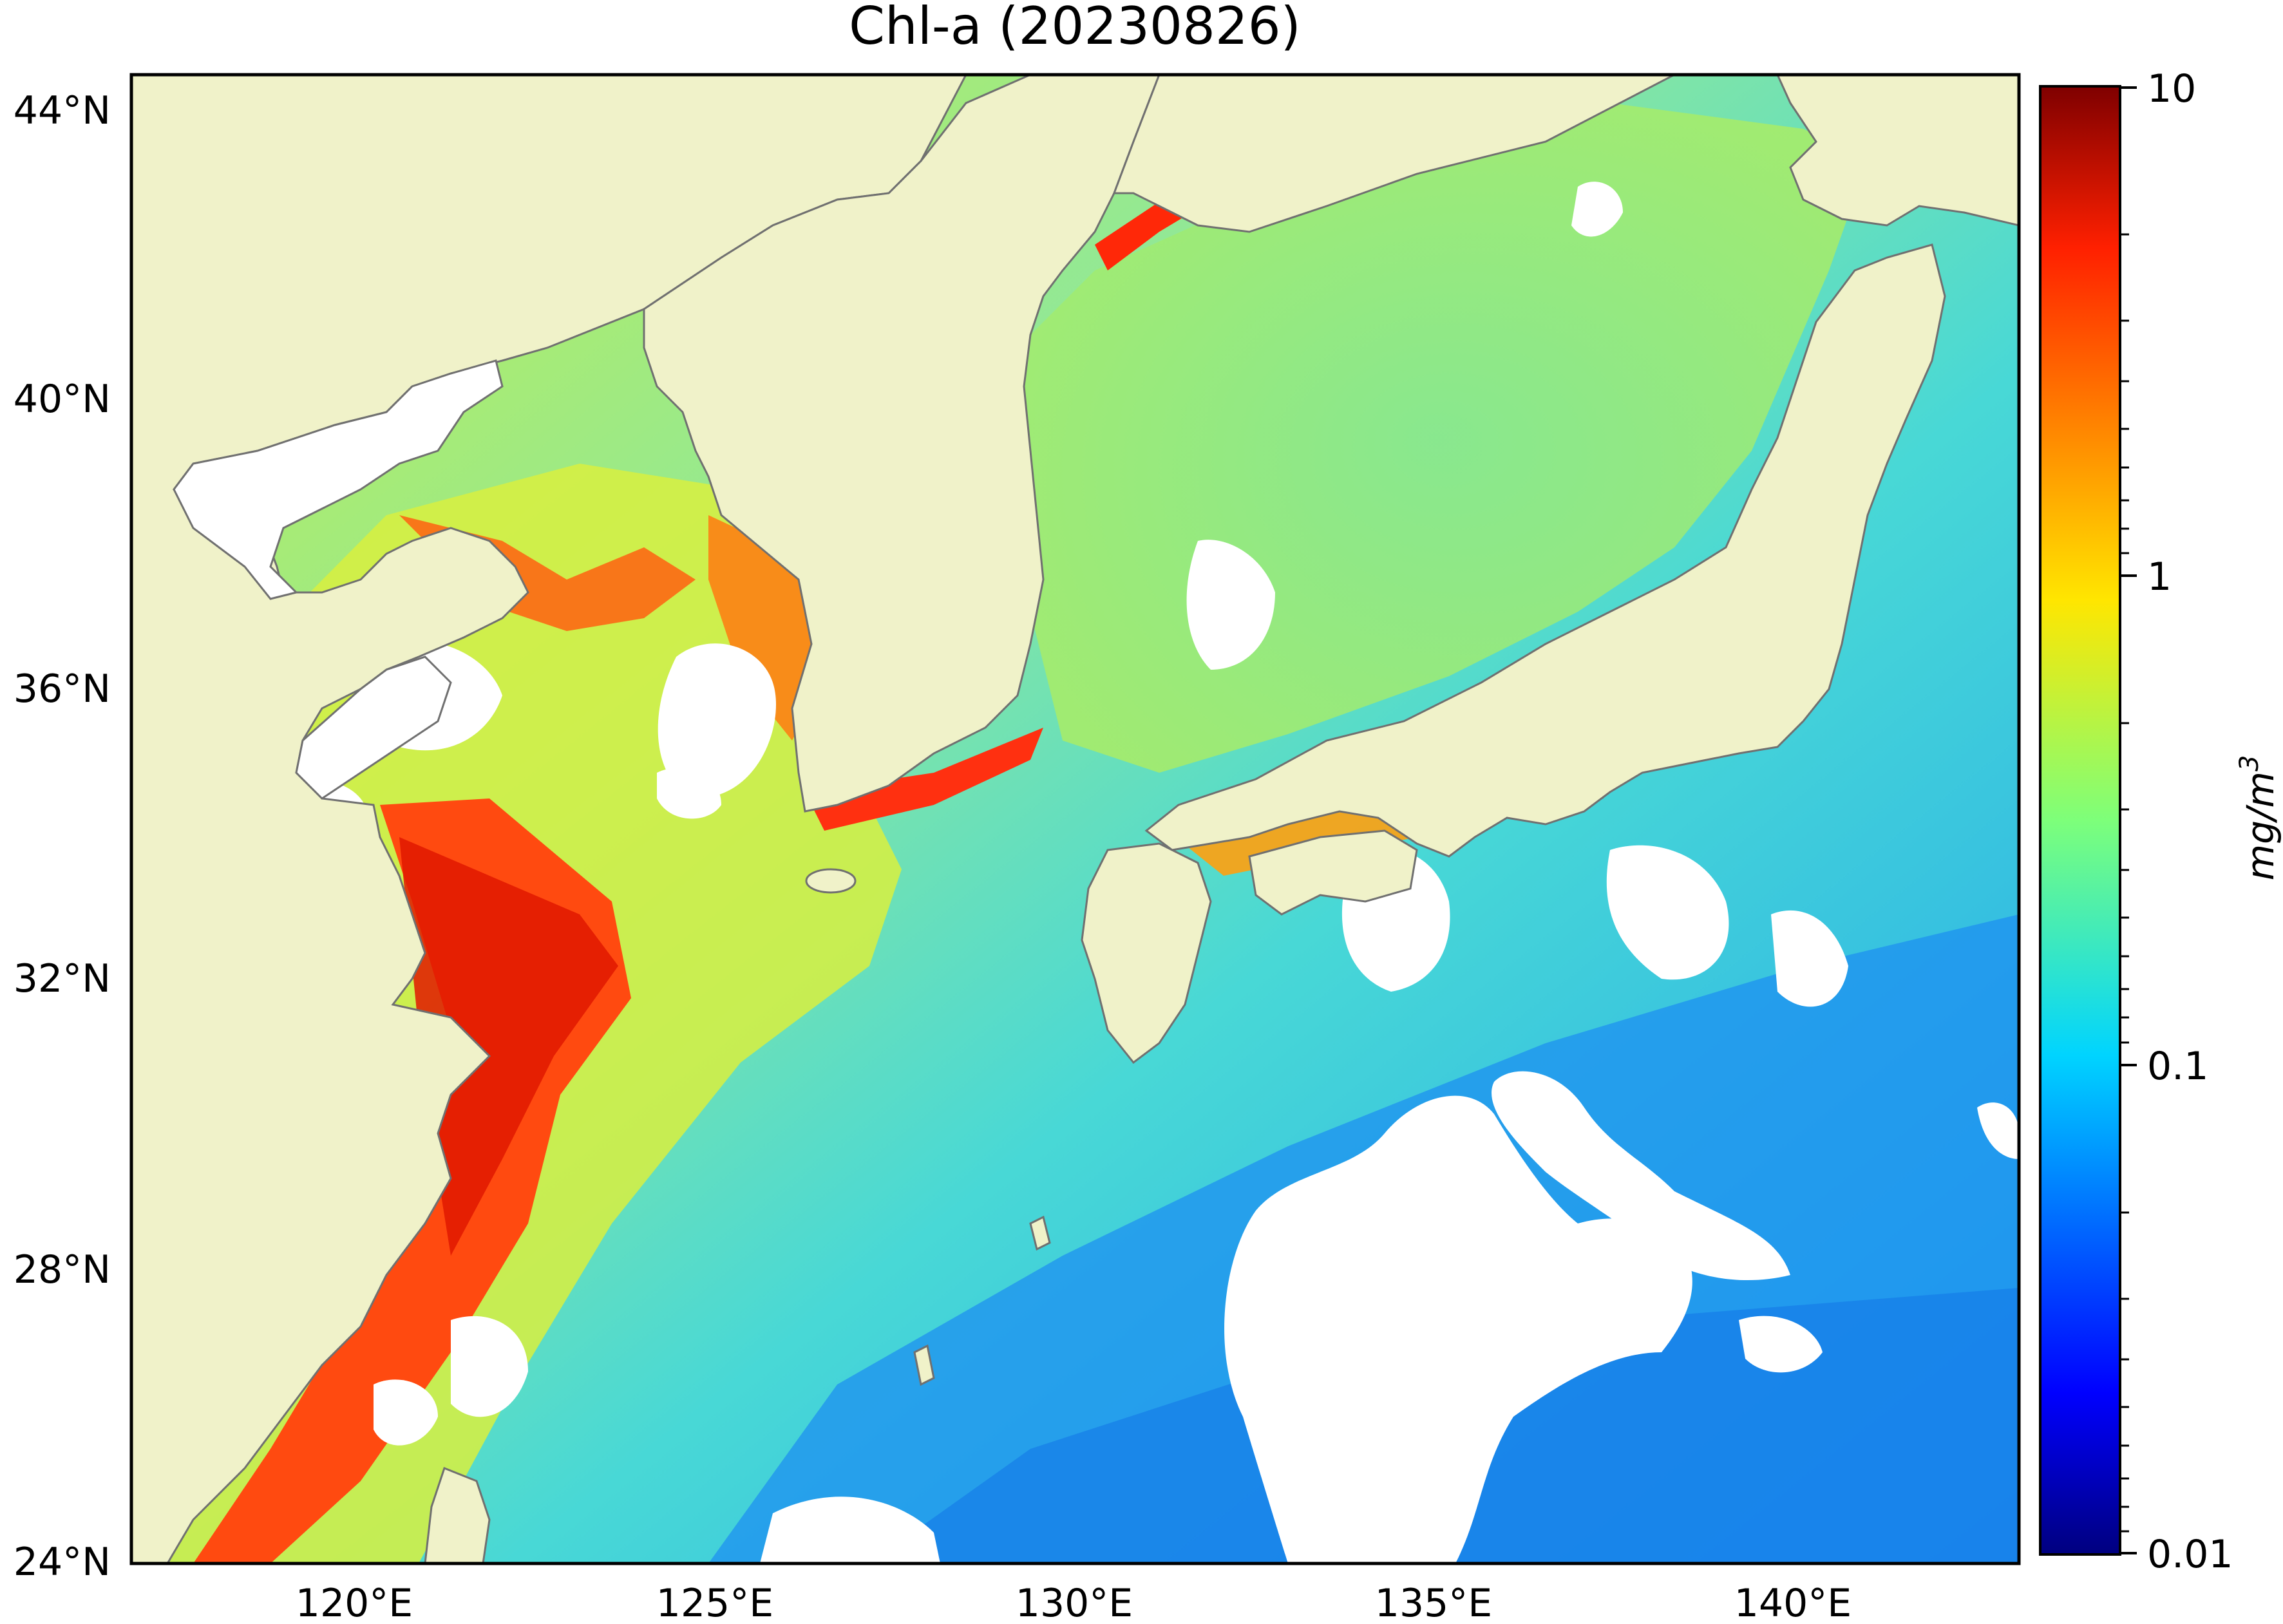 The height and width of the screenshot is (1624, 2283). I want to click on latitude-axis: 44°N 40°N 36°N 32°N 28°N 24°N, so click(62, 837).